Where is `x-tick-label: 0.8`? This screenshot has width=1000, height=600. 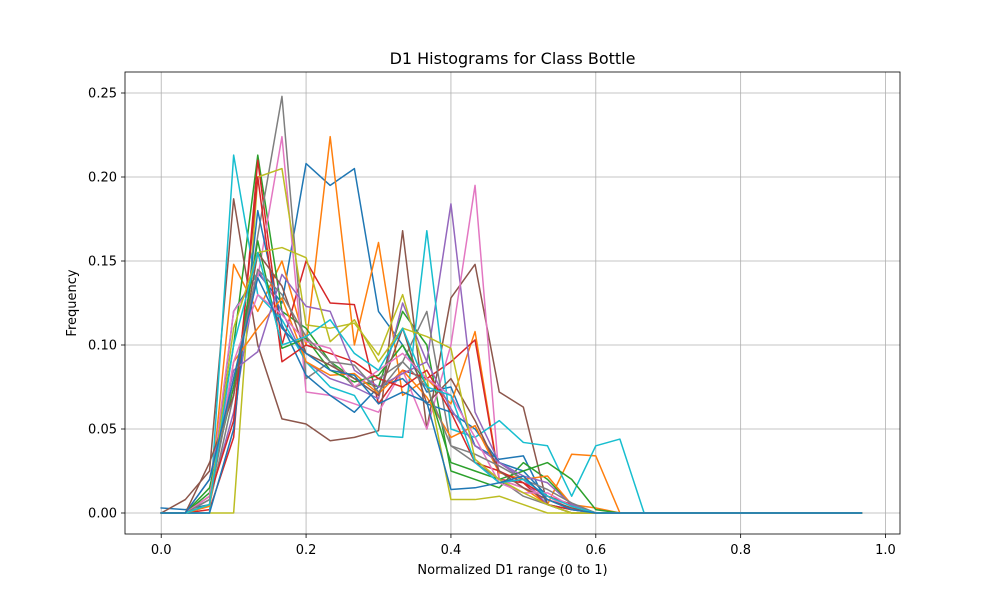 x-tick-label: 0.8 is located at coordinates (740, 550).